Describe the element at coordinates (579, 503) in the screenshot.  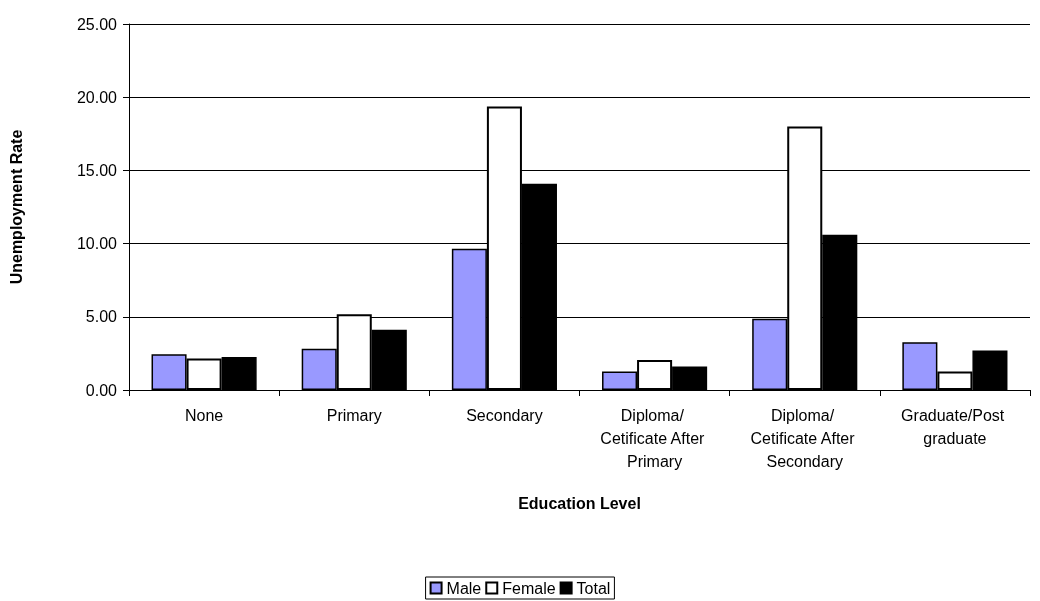
I see `x-axis-title: Education Level` at that location.